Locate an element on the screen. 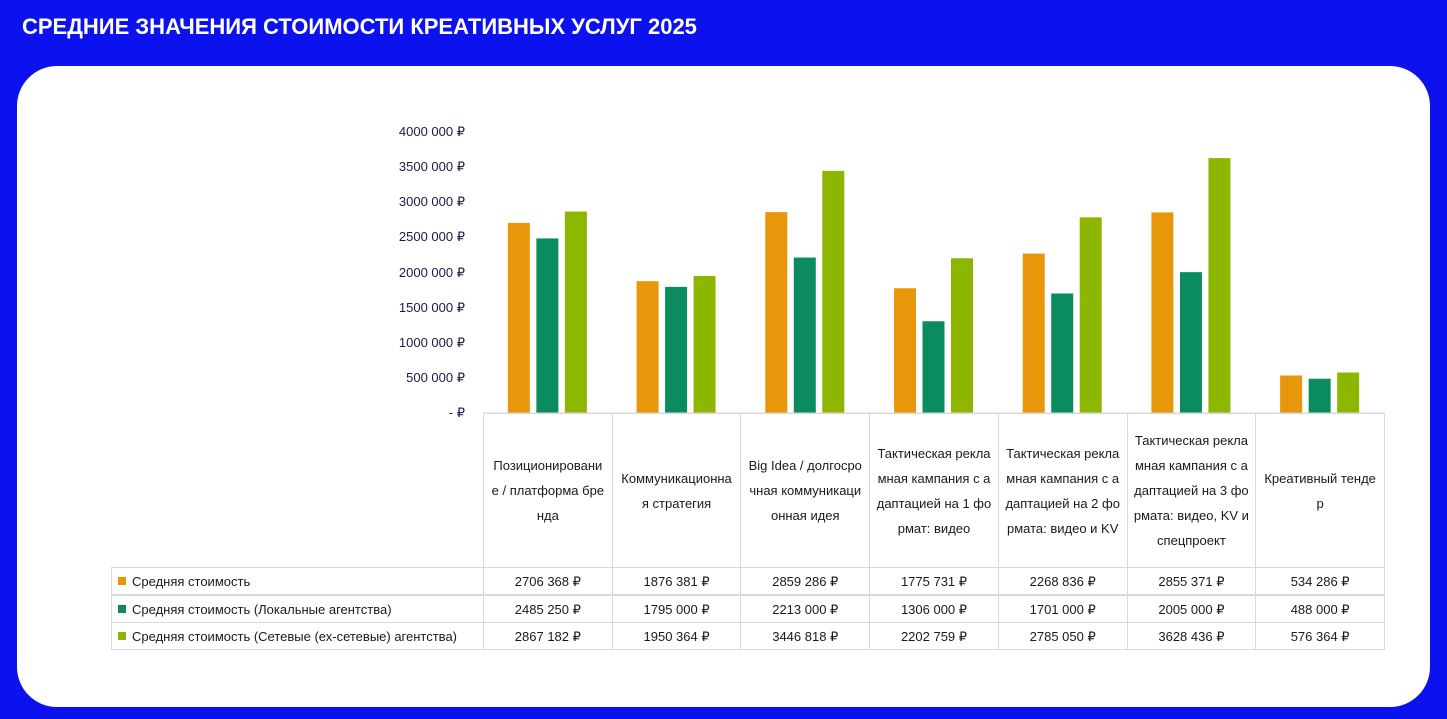  table-value: 1950 364 ₽ is located at coordinates (676, 636).